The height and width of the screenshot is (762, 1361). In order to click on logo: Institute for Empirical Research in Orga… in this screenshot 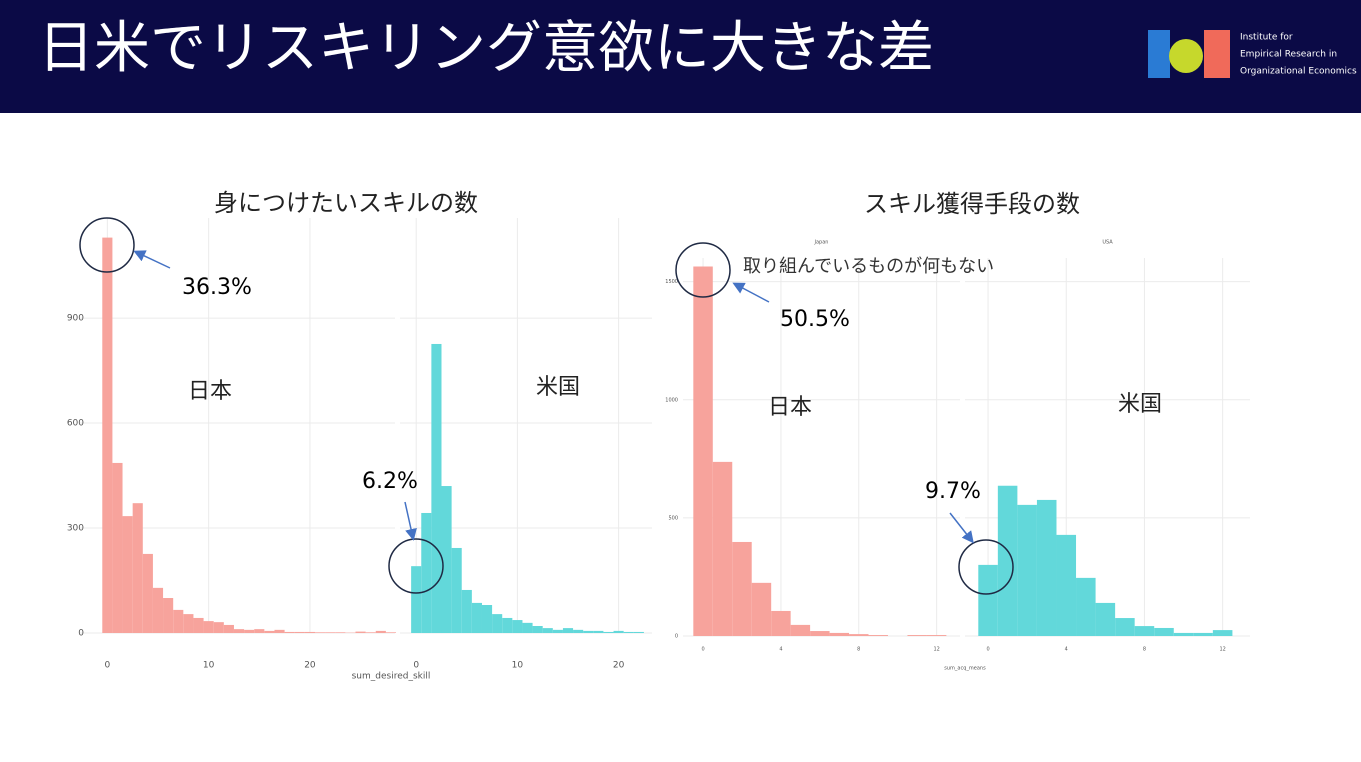, I will do `click(1252, 54)`.